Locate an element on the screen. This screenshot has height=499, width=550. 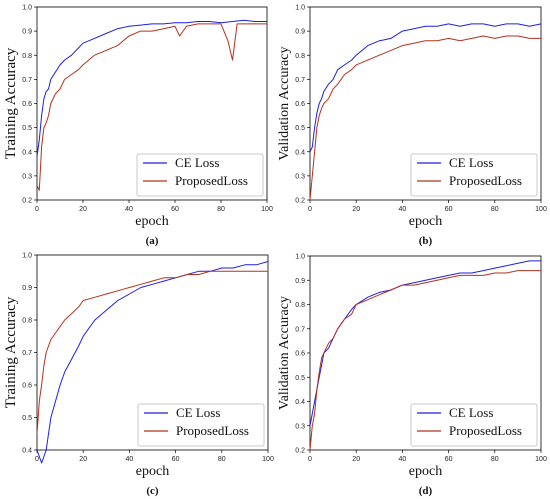
panel-caption: (d) is located at coordinates (426, 491).